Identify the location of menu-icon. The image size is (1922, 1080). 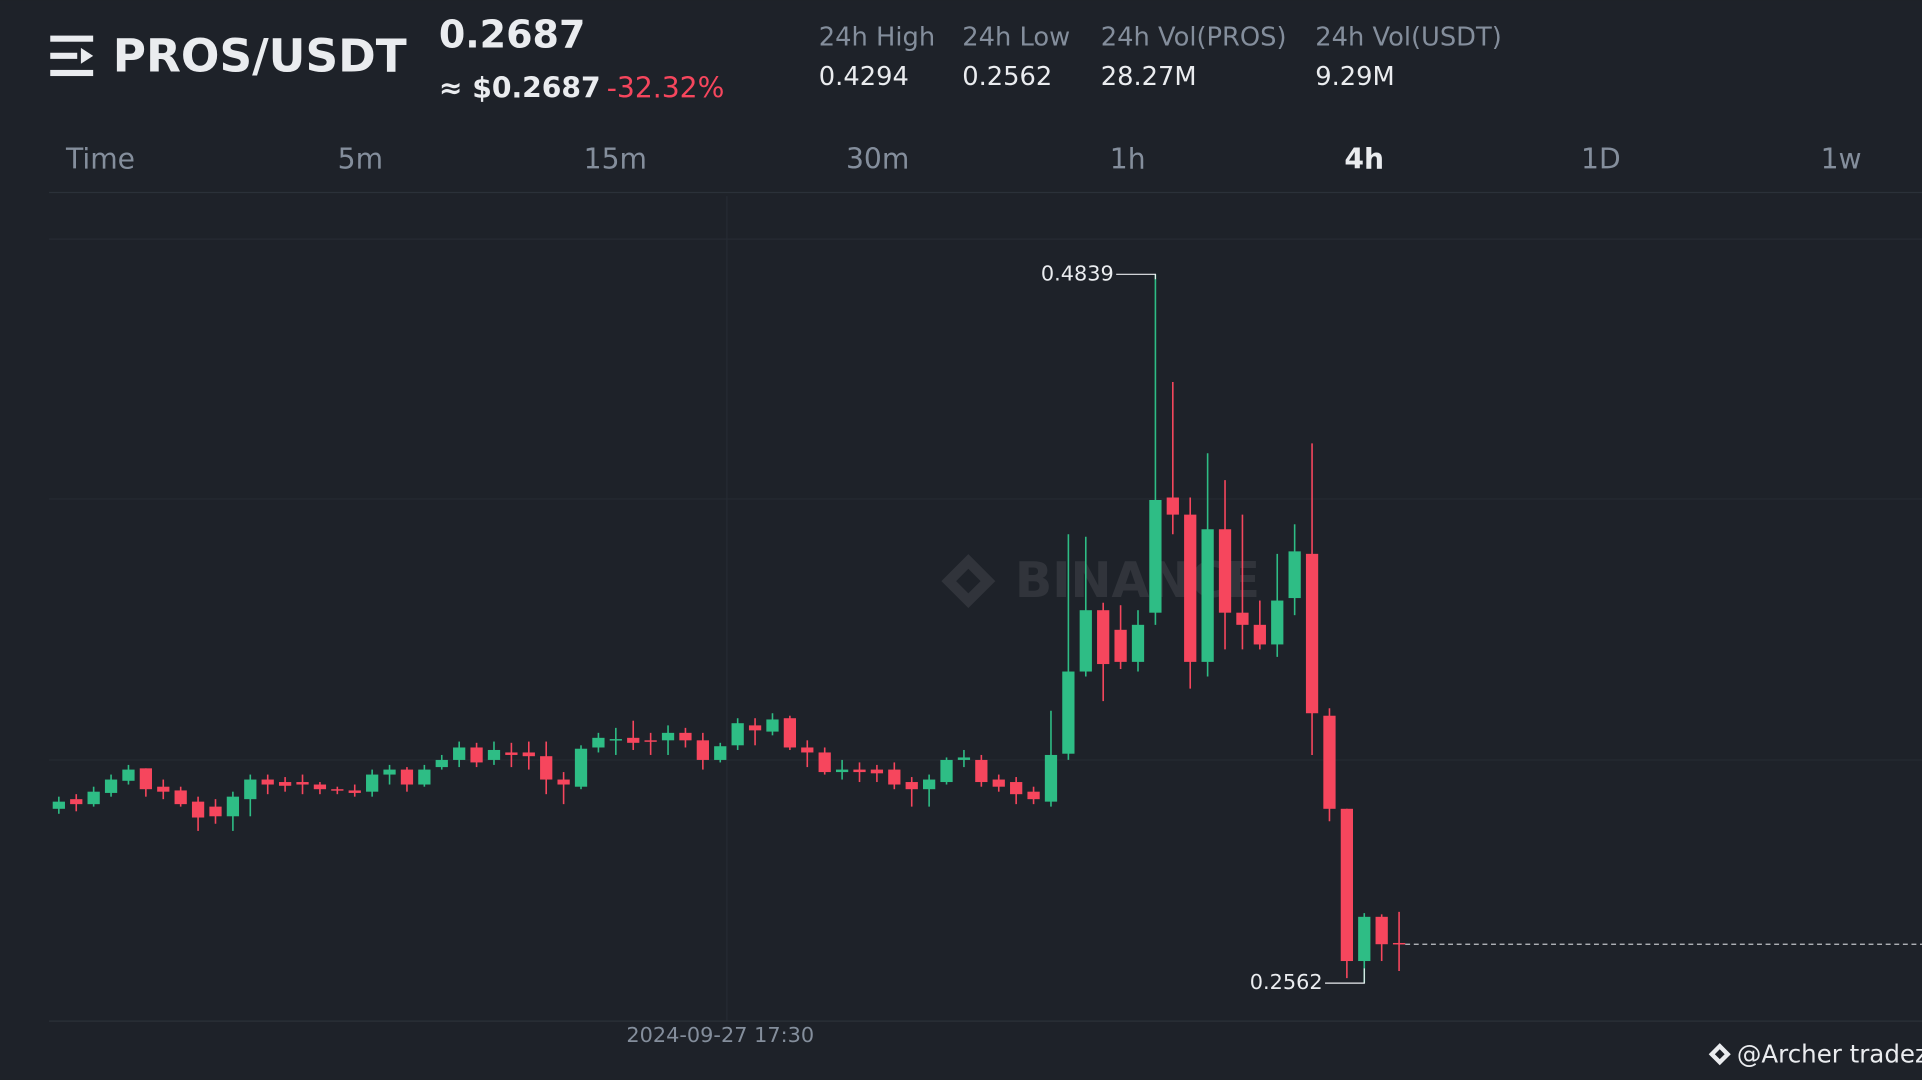
(72, 56).